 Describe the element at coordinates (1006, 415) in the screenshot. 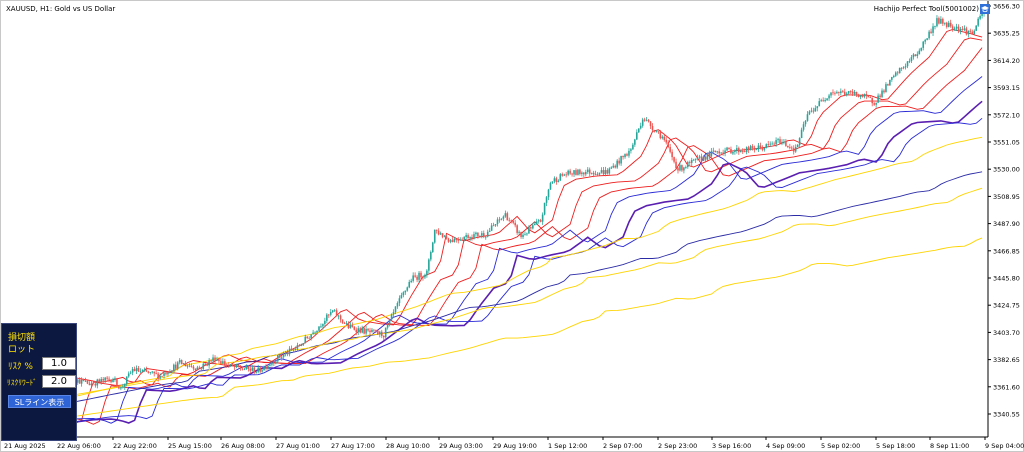

I see `price-tick-label: 3340.55` at that location.